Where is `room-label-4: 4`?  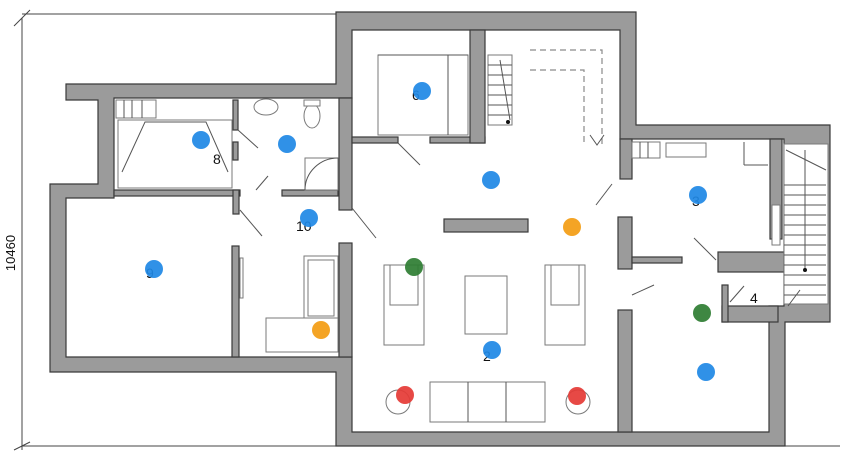 room-label-4: 4 is located at coordinates (754, 298).